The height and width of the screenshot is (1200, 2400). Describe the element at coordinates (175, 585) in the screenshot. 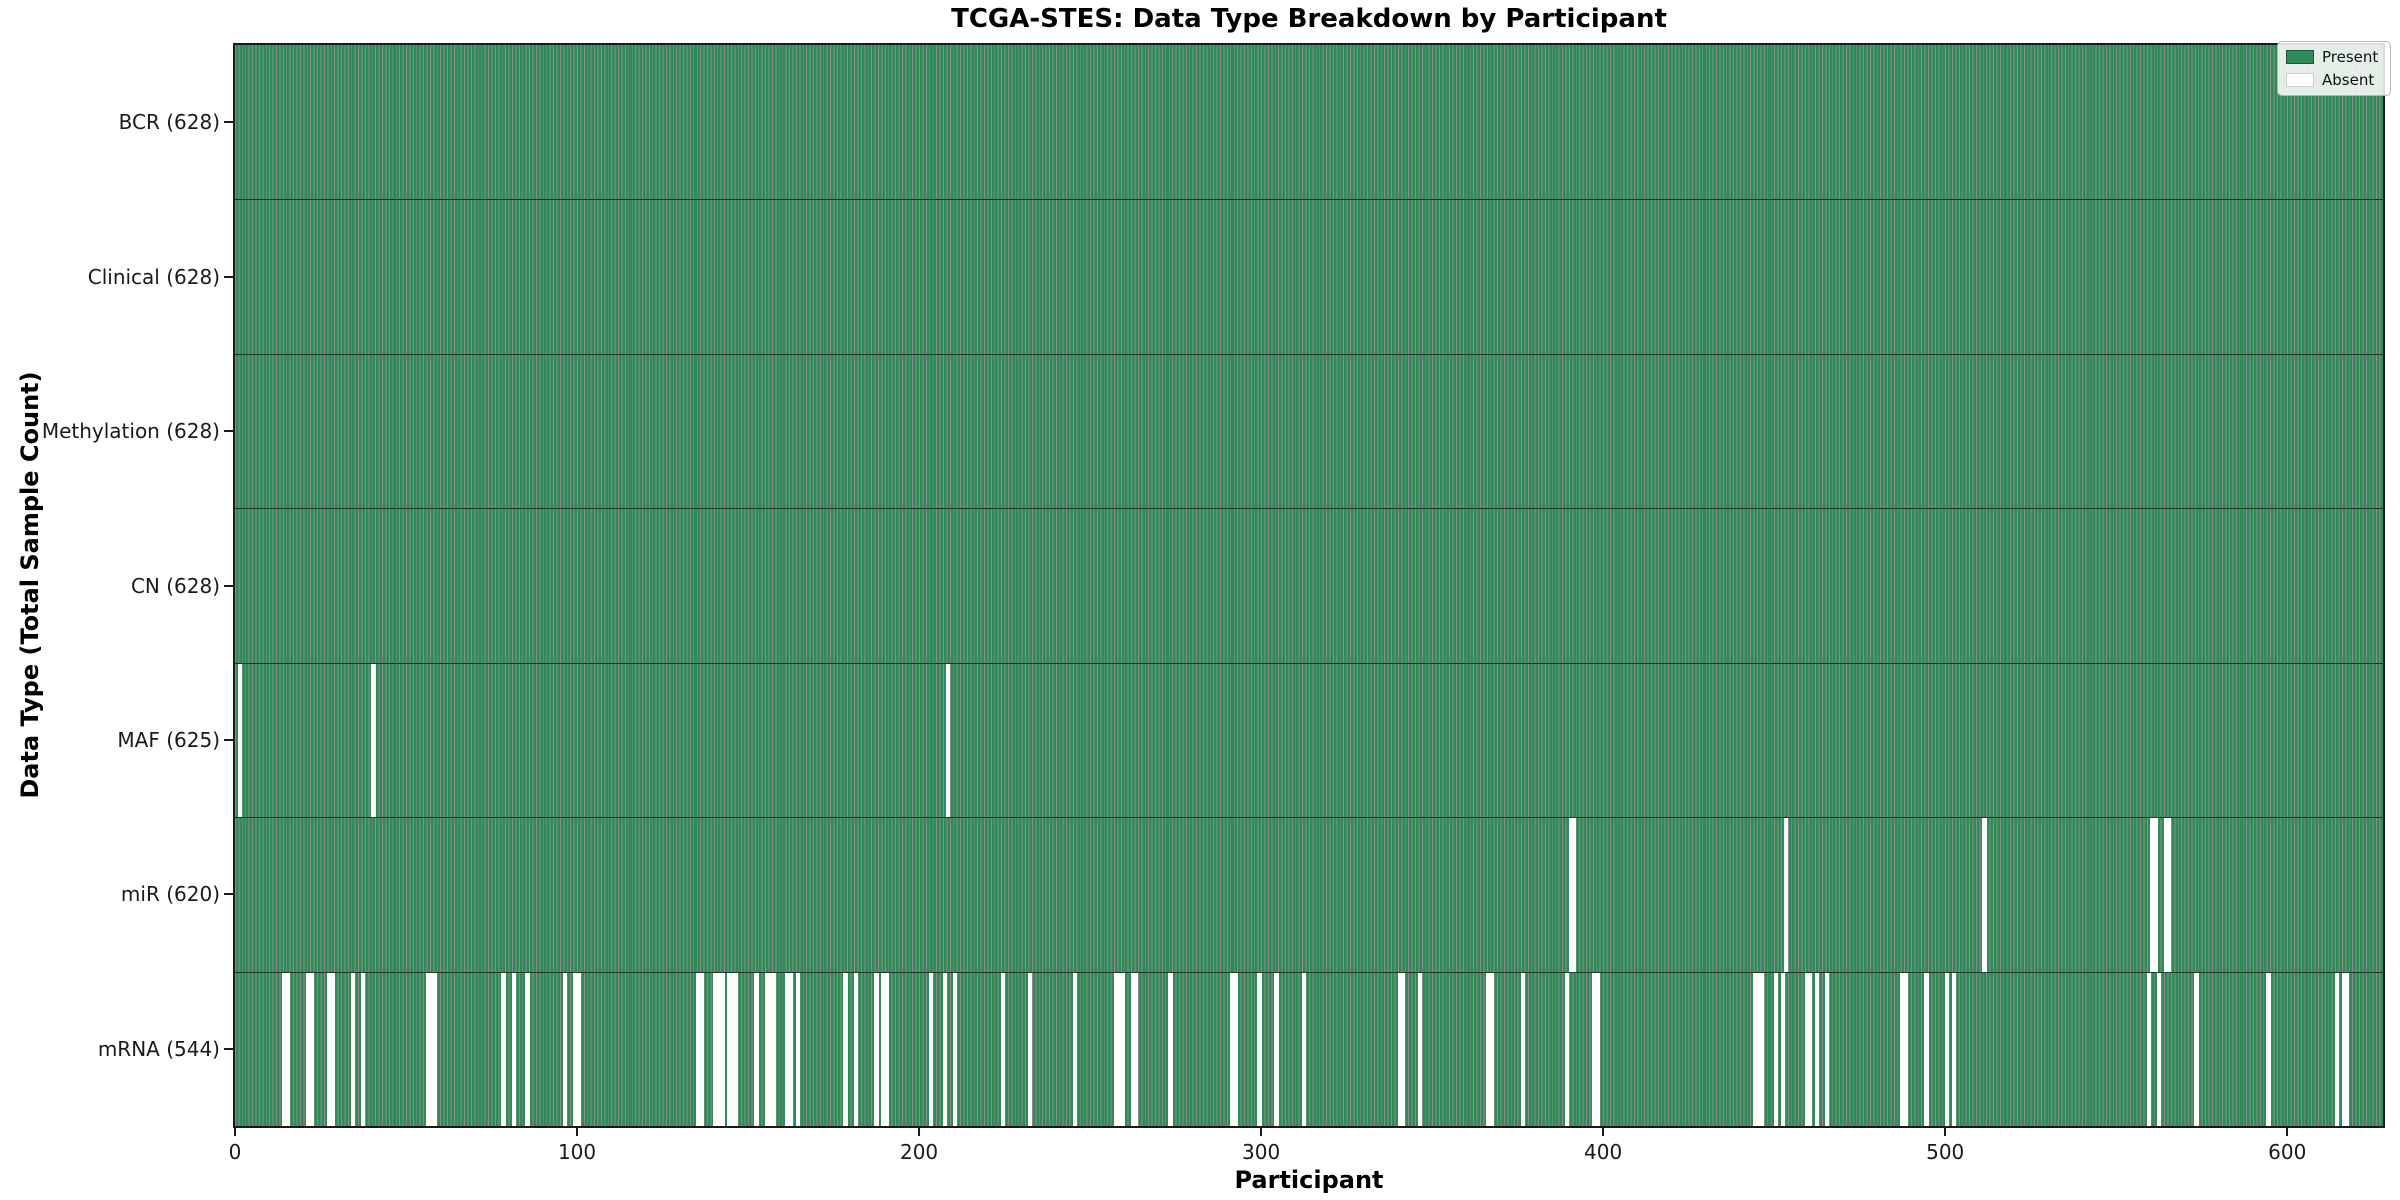

I see `y-tick-label: CN (628)` at that location.